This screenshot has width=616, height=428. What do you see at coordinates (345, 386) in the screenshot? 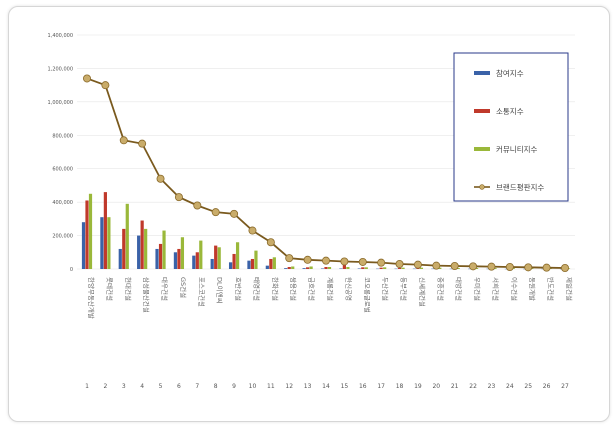
I see `x-tick-label: 15` at bounding box center [345, 386].